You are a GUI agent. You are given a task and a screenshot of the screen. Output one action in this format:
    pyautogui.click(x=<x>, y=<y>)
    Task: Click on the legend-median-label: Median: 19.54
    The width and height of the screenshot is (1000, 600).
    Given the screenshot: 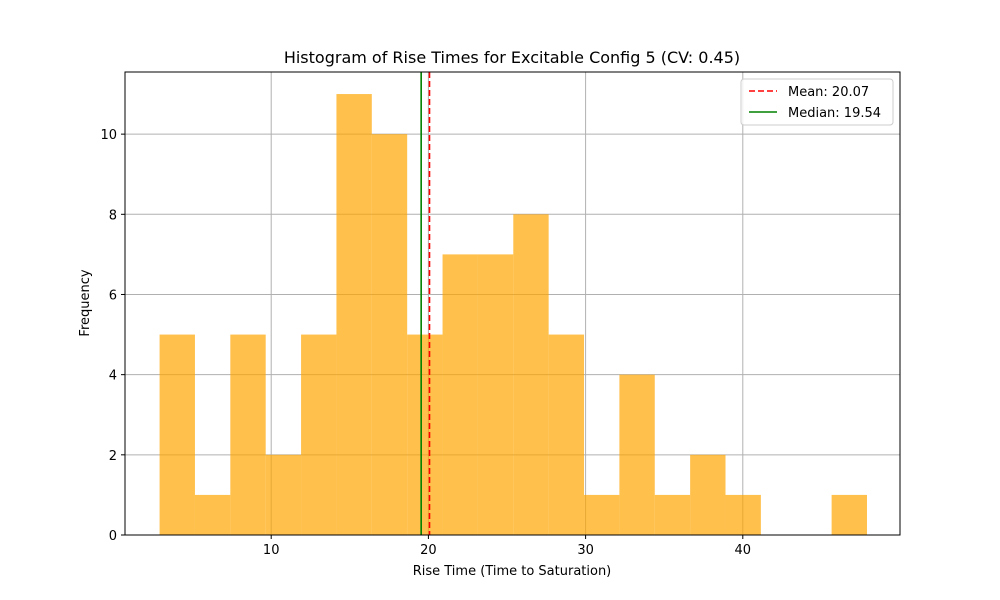 What is the action you would take?
    pyautogui.click(x=834, y=113)
    